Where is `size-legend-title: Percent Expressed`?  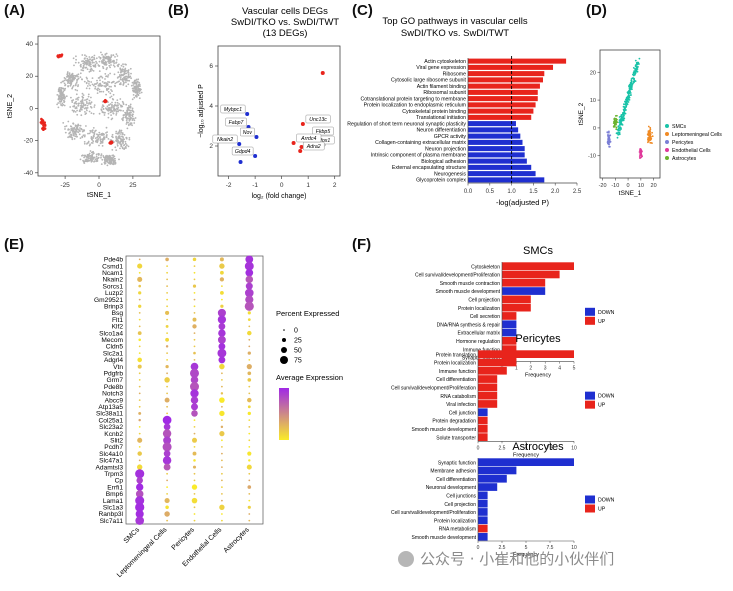 size-legend-title: Percent Expressed is located at coordinates (307, 313).